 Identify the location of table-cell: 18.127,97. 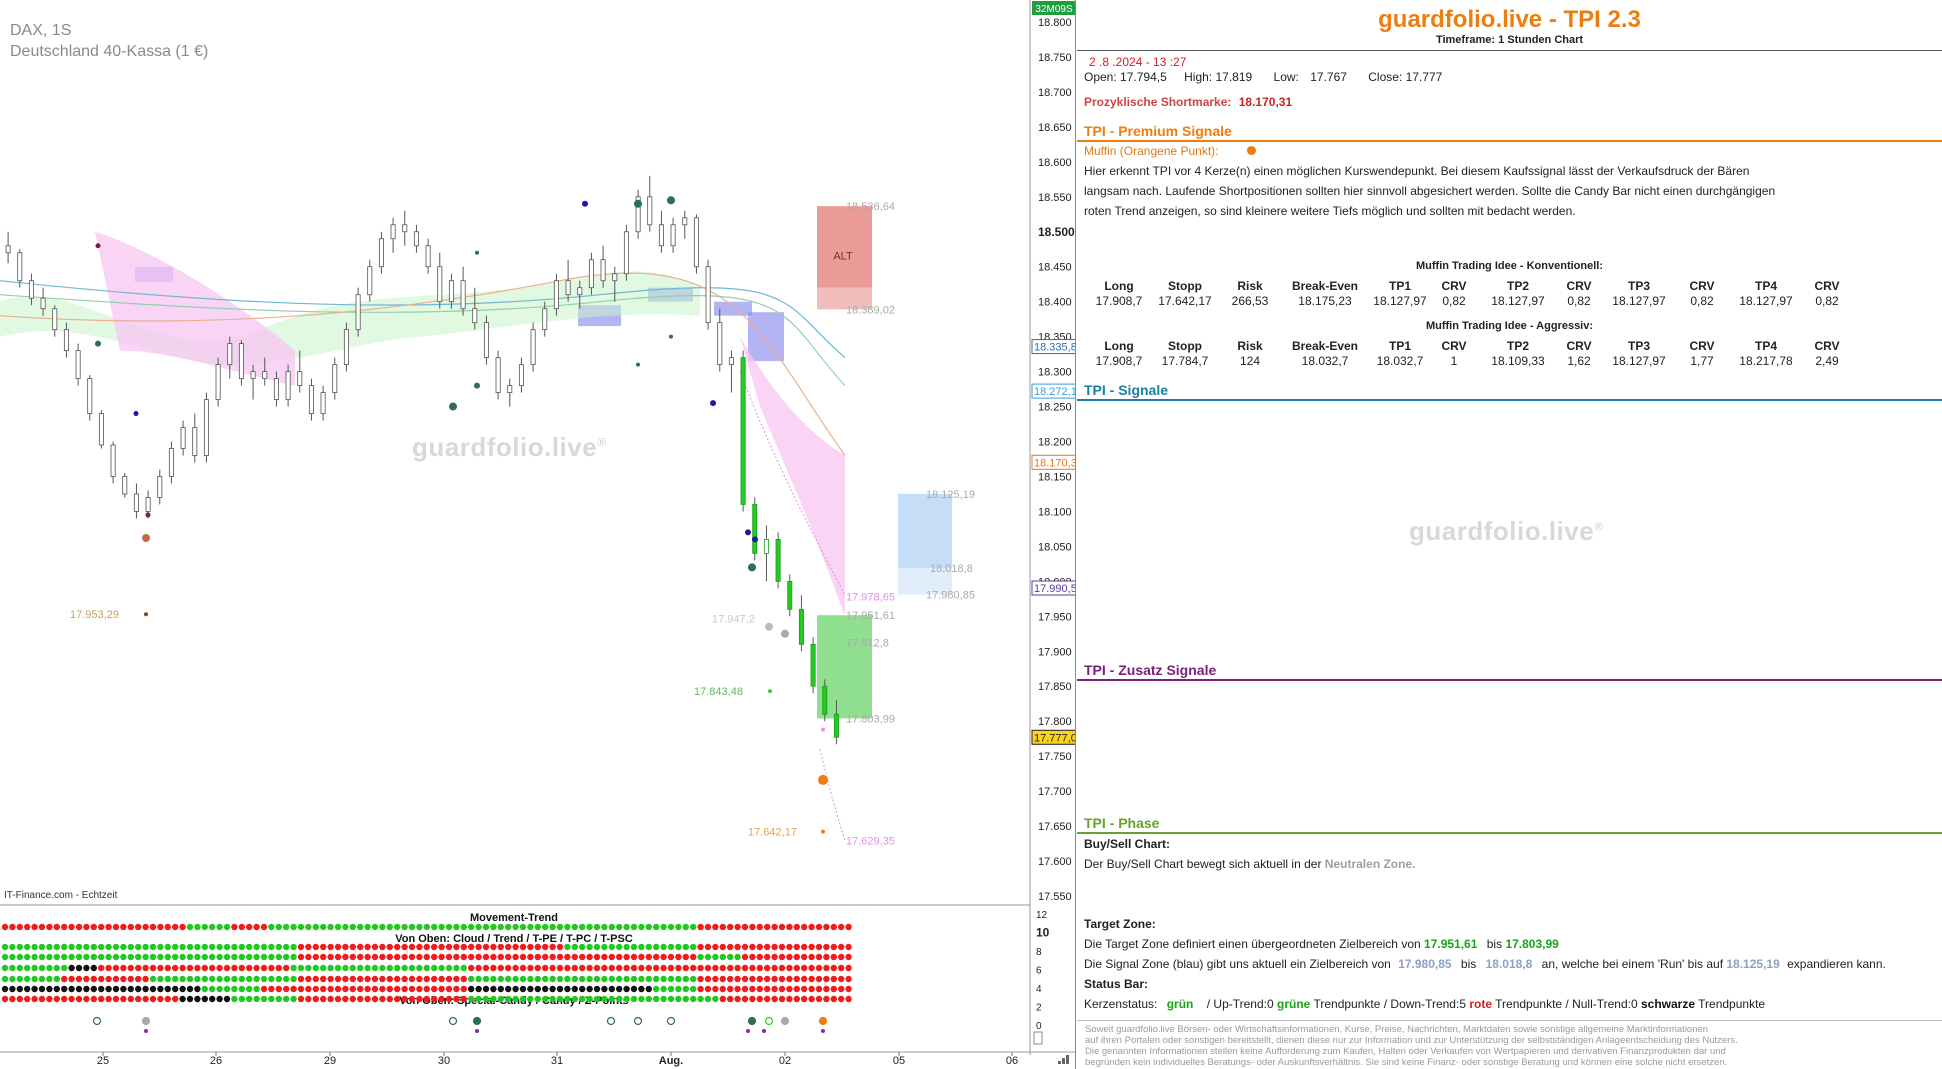
(1400, 300).